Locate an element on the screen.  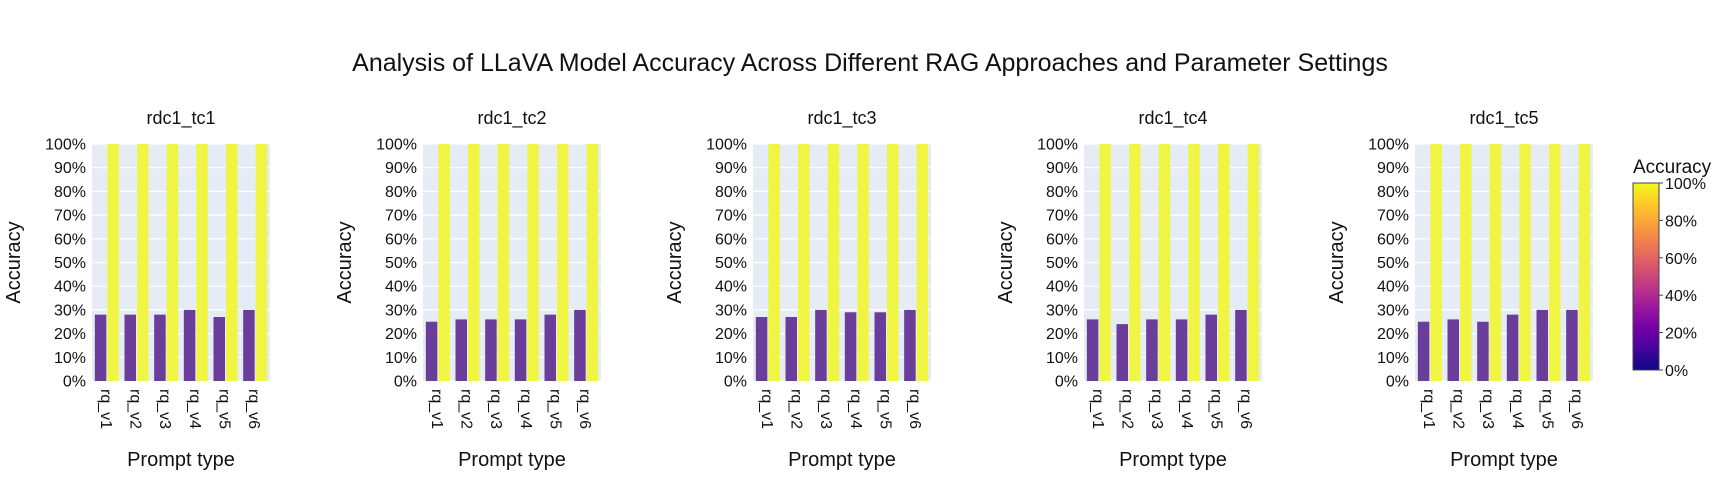
y-tick-label: 30% is located at coordinates (1062, 310).